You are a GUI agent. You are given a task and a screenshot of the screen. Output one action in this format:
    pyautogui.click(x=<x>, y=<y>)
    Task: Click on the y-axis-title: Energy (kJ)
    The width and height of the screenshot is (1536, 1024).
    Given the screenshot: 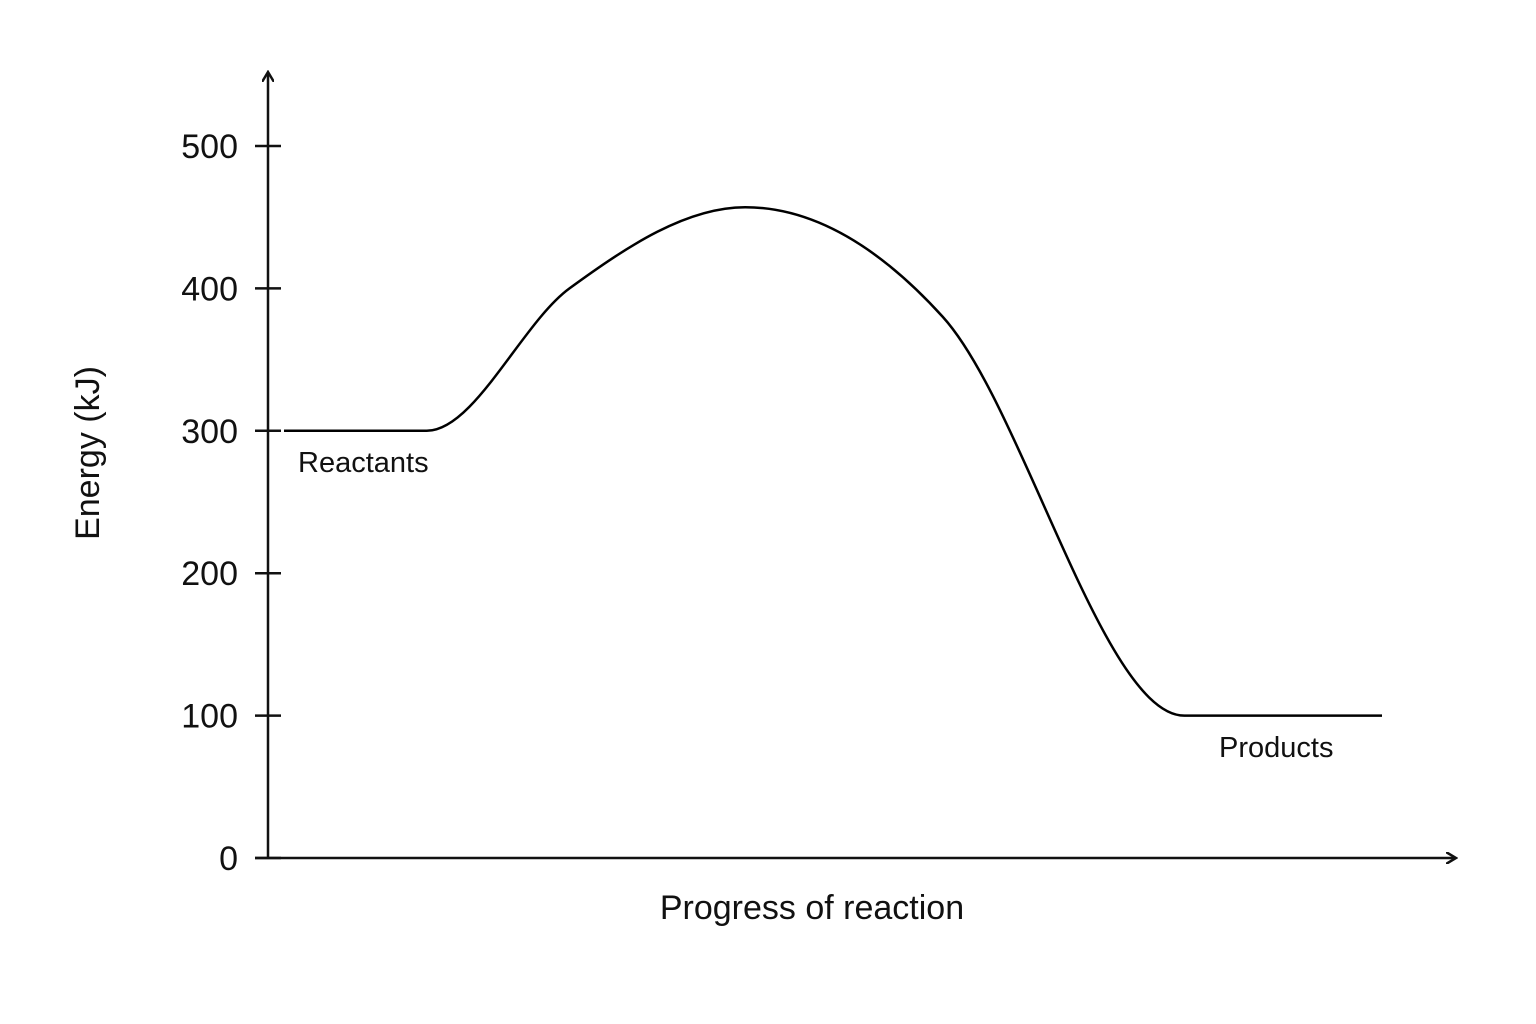 What is the action you would take?
    pyautogui.click(x=88, y=453)
    